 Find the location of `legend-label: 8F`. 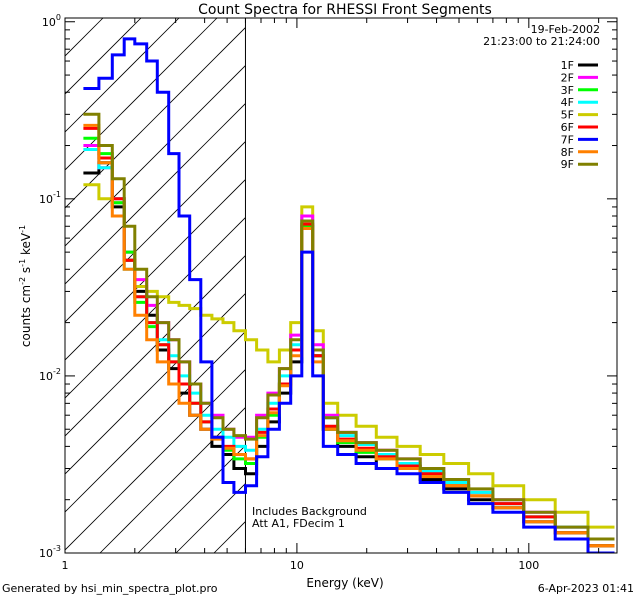

legend-label: 8F is located at coordinates (567, 152).